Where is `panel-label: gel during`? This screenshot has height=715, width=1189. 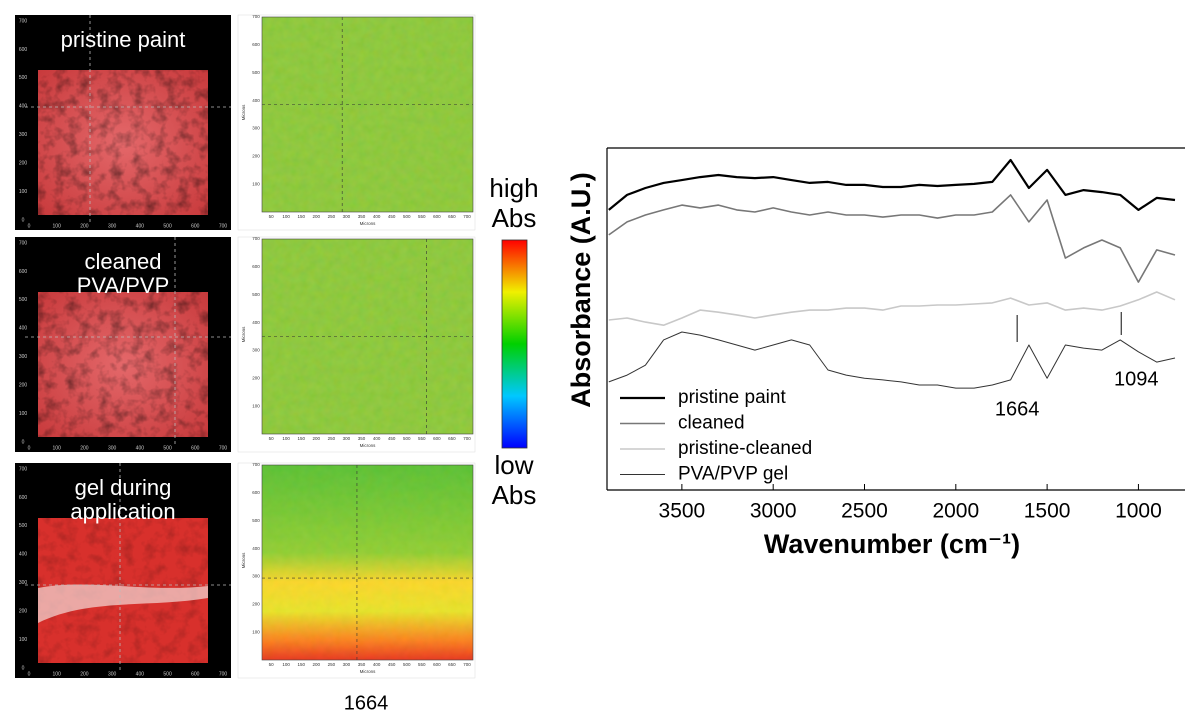
panel-label: gel during is located at coordinates (123, 487).